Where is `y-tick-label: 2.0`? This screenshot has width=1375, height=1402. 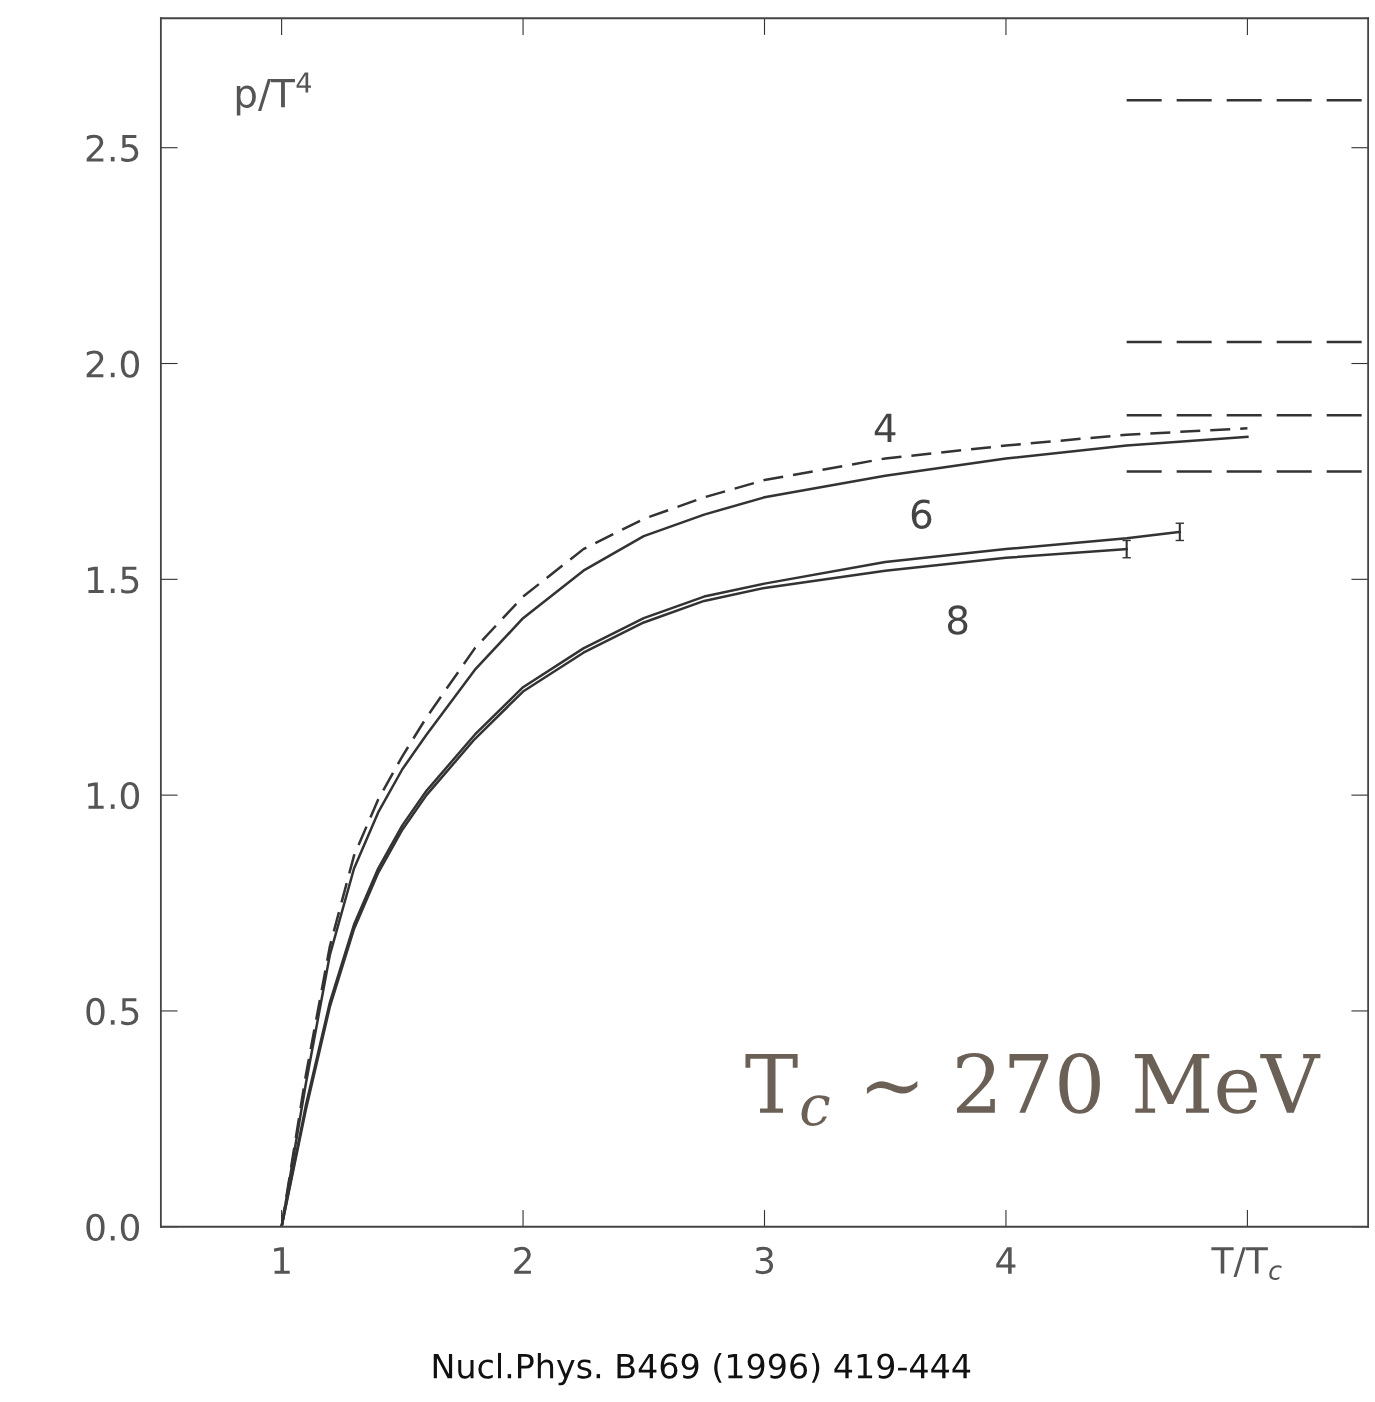 y-tick-label: 2.0 is located at coordinates (113, 364).